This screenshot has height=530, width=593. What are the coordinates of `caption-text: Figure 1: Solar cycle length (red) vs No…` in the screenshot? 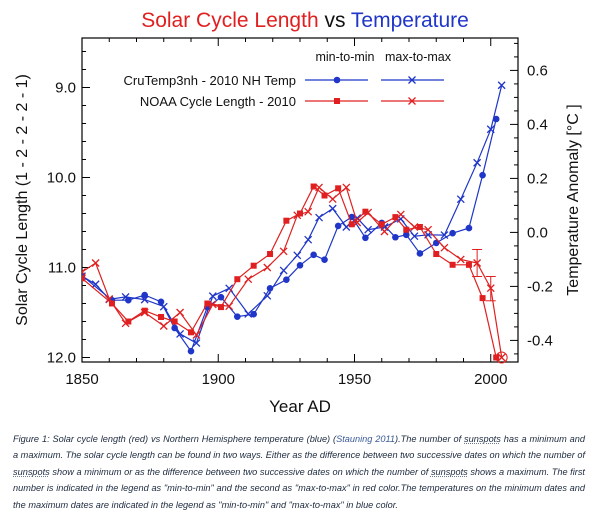 It's located at (175, 439).